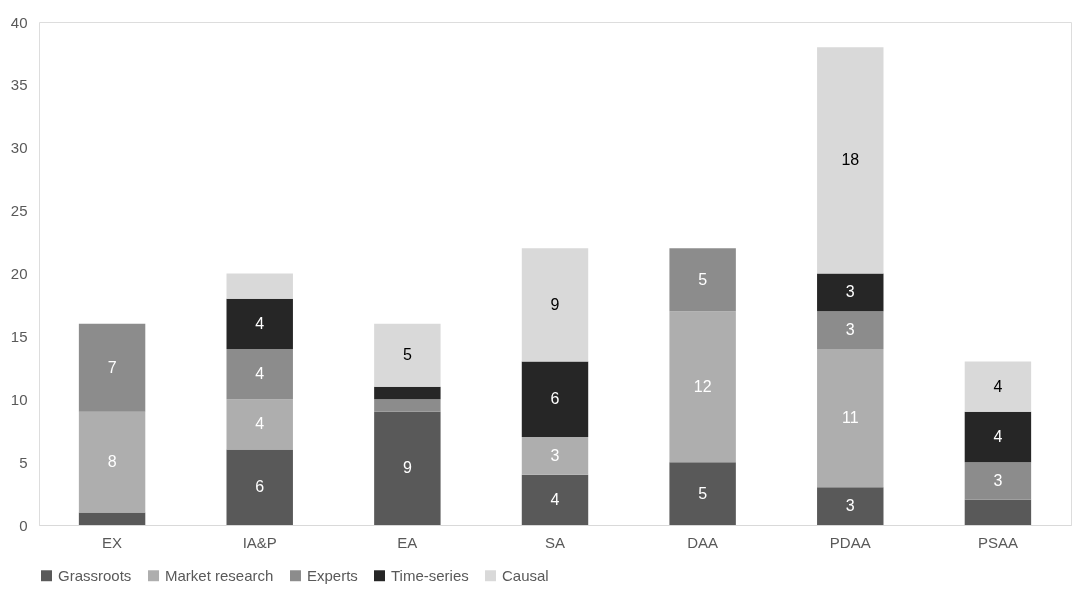 The width and height of the screenshot is (1091, 594). Describe the element at coordinates (19, 399) in the screenshot. I see `y-tick-label: 10` at that location.